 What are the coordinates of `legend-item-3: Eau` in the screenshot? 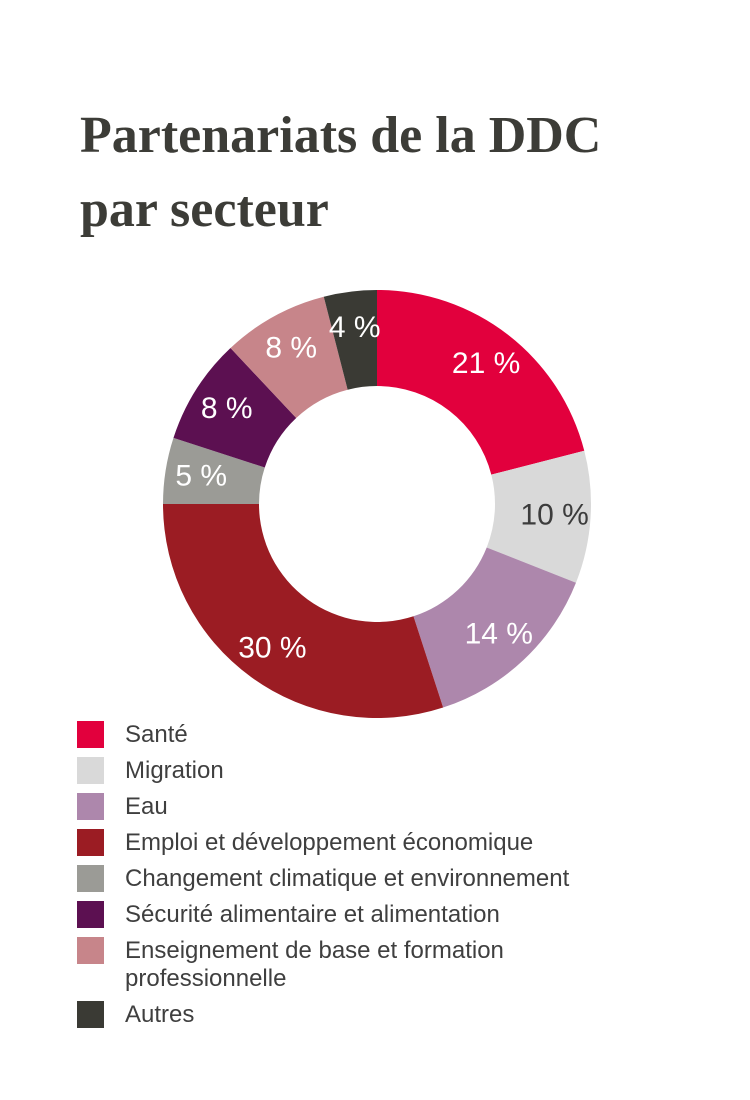 It's located at (361, 807).